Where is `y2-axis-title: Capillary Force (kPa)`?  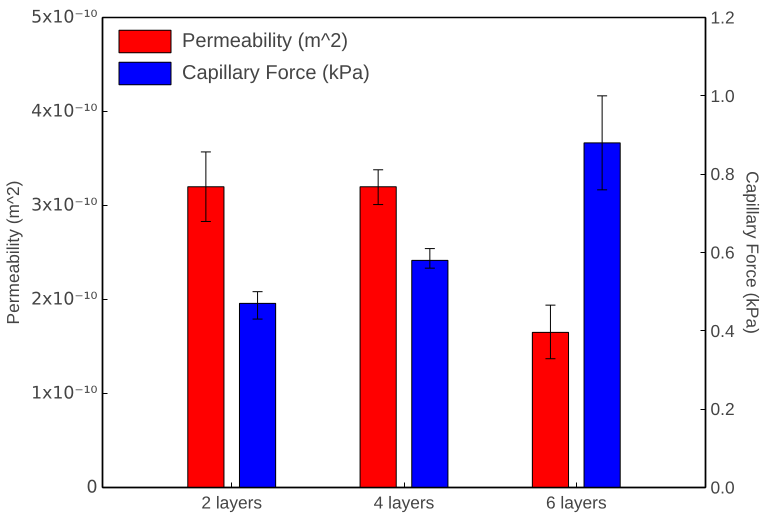
y2-axis-title: Capillary Force (kPa) is located at coordinates (752, 252).